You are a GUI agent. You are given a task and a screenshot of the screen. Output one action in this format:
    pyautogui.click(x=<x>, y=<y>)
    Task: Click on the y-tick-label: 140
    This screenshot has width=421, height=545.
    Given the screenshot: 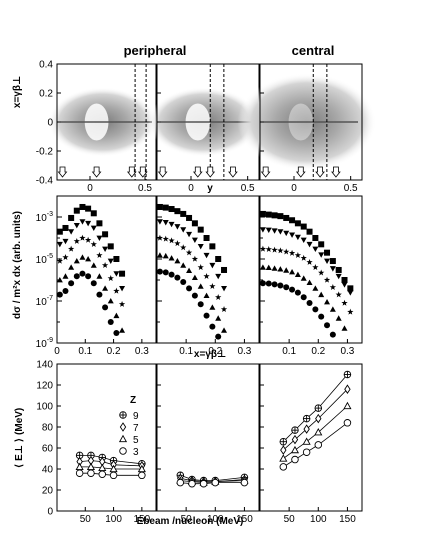 What is the action you would take?
    pyautogui.click(x=44, y=365)
    